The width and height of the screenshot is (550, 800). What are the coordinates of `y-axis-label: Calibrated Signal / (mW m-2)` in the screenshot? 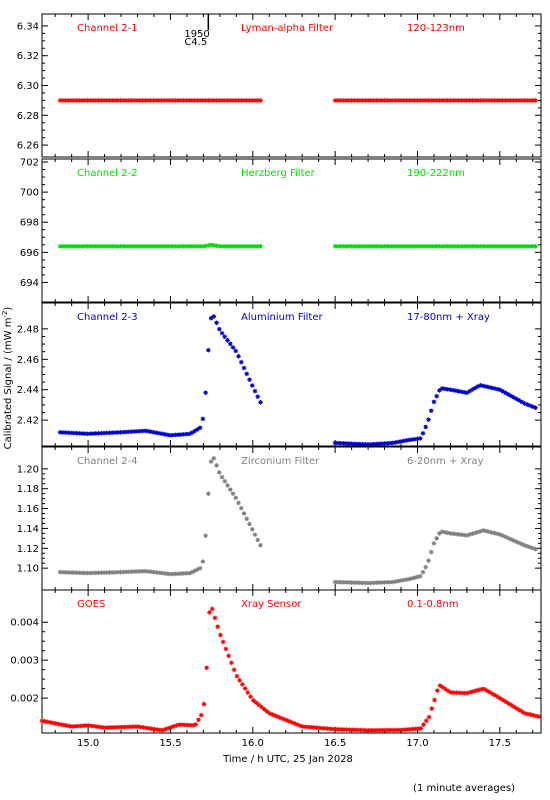 It's located at (7, 378).